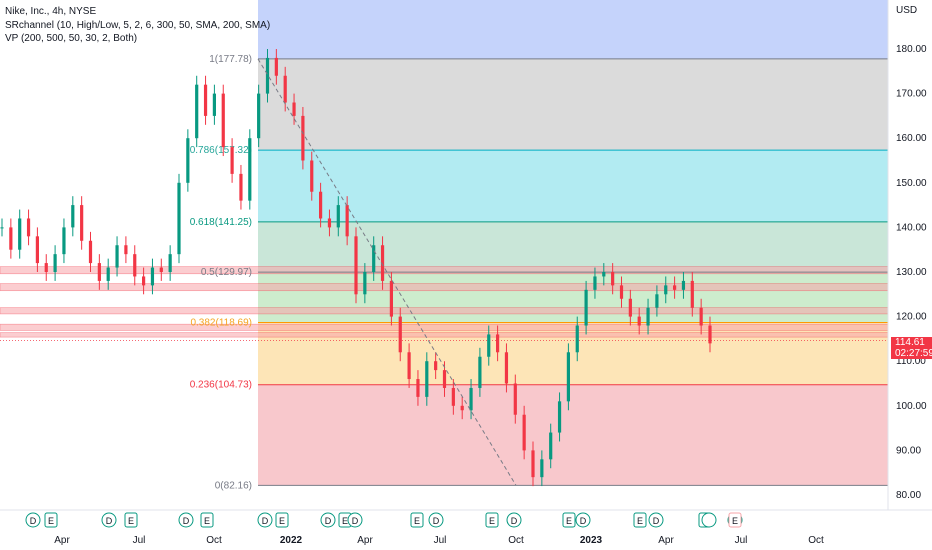  What do you see at coordinates (230, 59) in the screenshot?
I see `fib-level-label: 1(177.78)` at bounding box center [230, 59].